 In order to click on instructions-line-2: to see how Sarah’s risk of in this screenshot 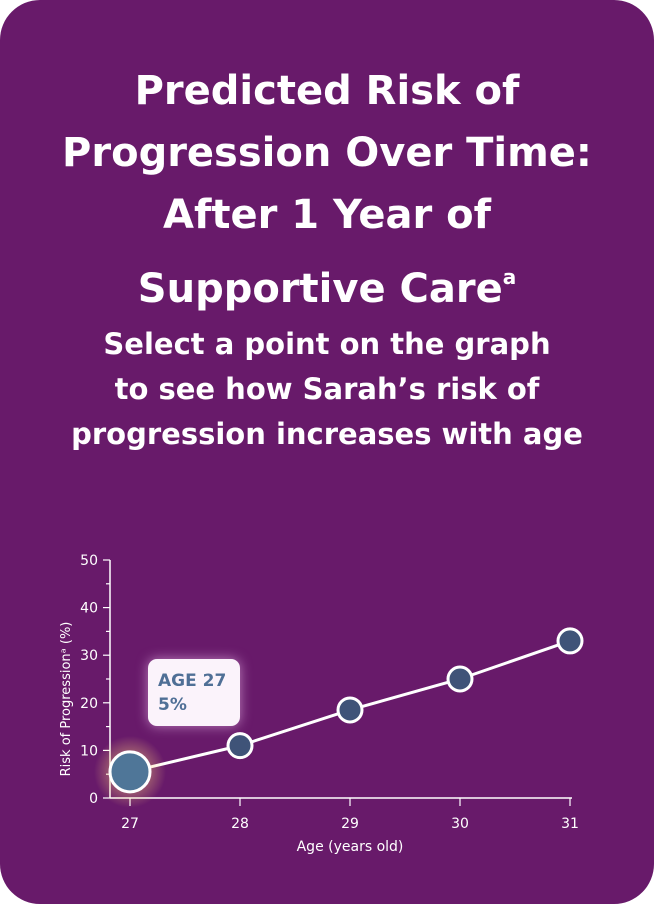, I will do `click(327, 389)`.